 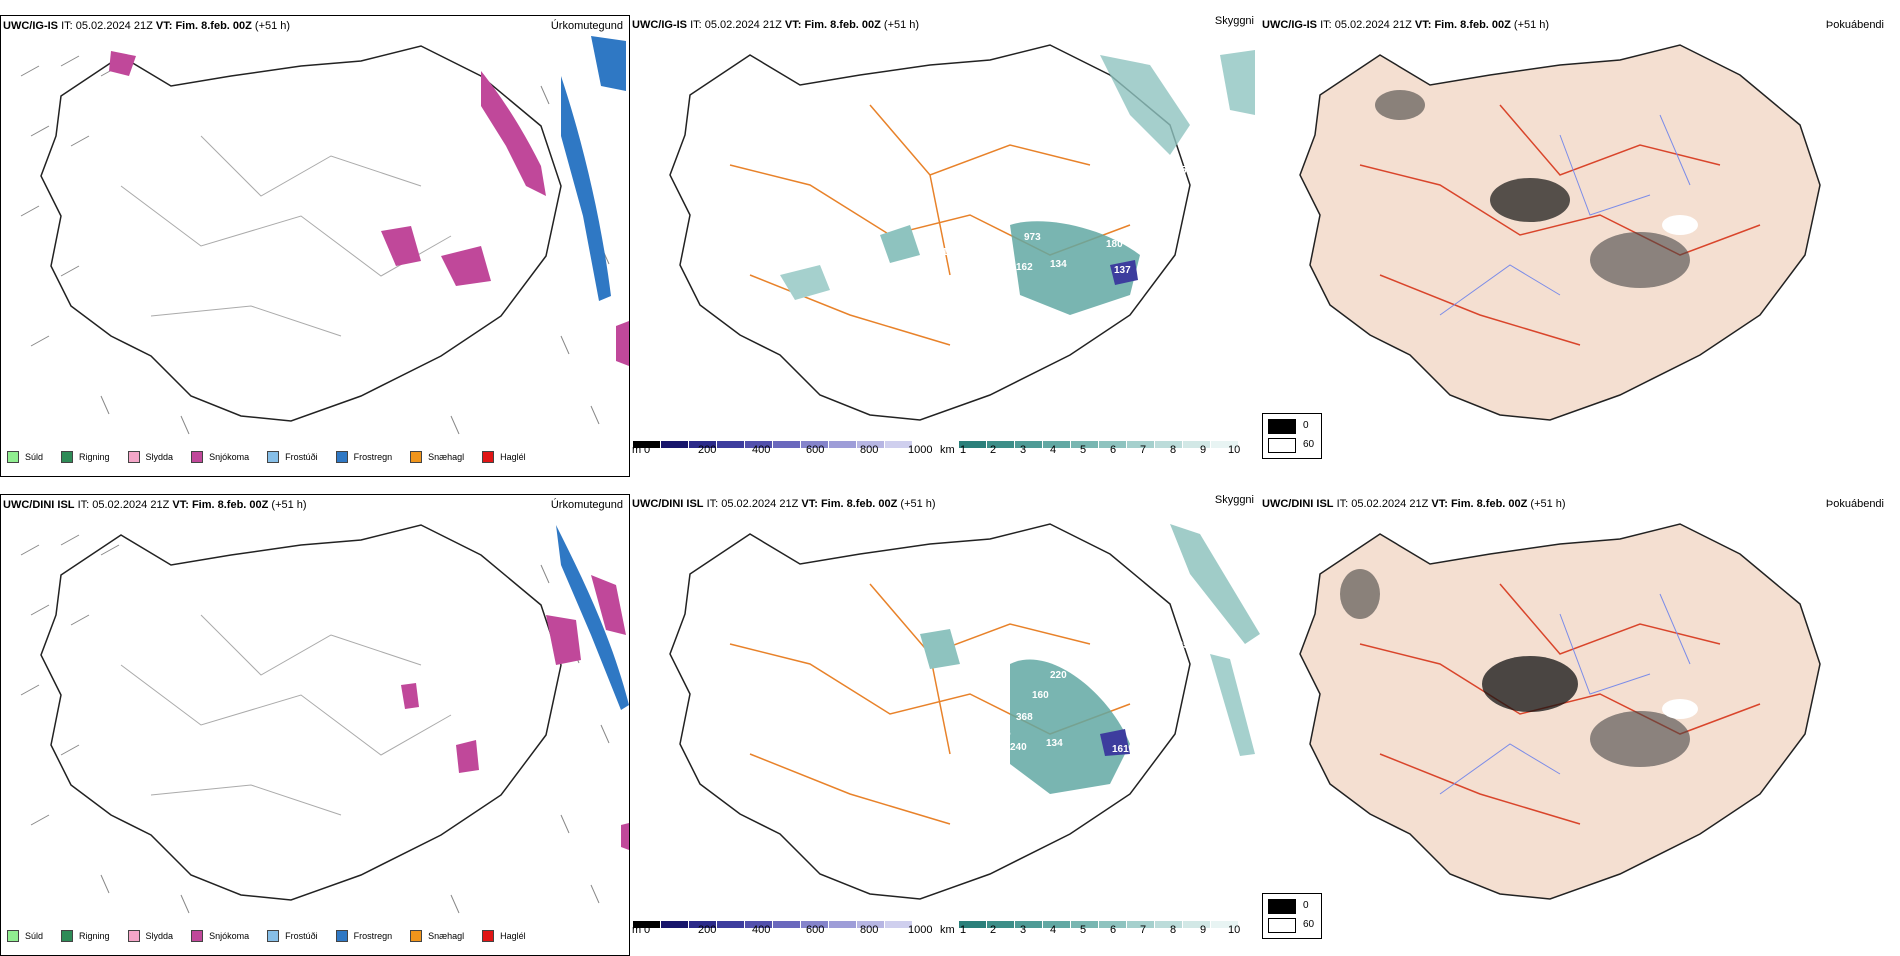 I want to click on visibility-map: 22 135 184 973 184 263 162 134 180 137, so click(x=962, y=232).